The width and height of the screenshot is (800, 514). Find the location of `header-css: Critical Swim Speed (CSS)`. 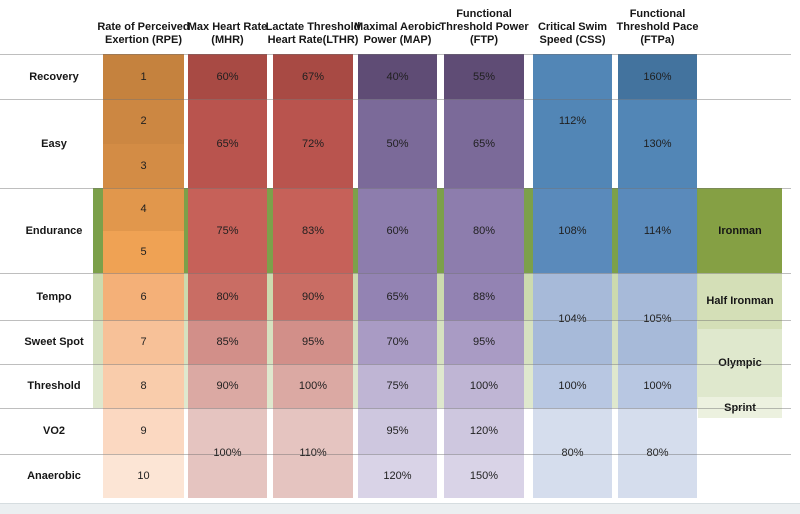

header-css: Critical Swim Speed (CSS) is located at coordinates (573, 25).